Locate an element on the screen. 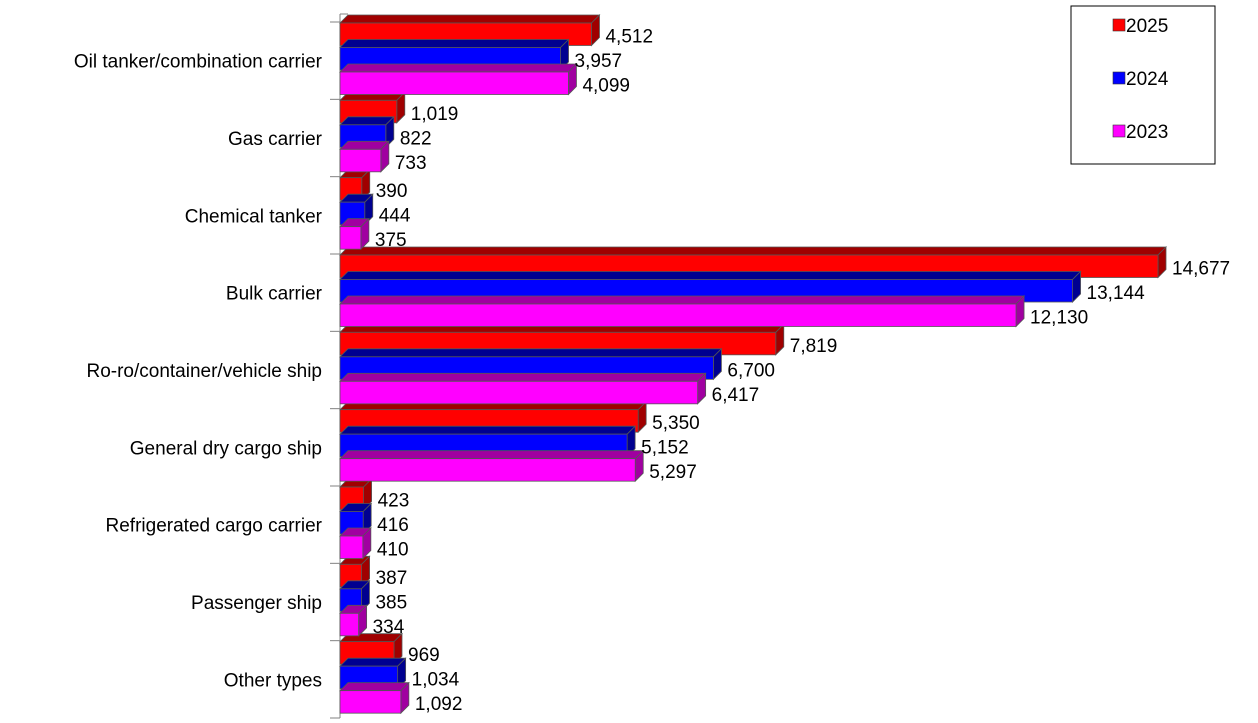 The width and height of the screenshot is (1258, 723). data-label: 390 is located at coordinates (392, 191).